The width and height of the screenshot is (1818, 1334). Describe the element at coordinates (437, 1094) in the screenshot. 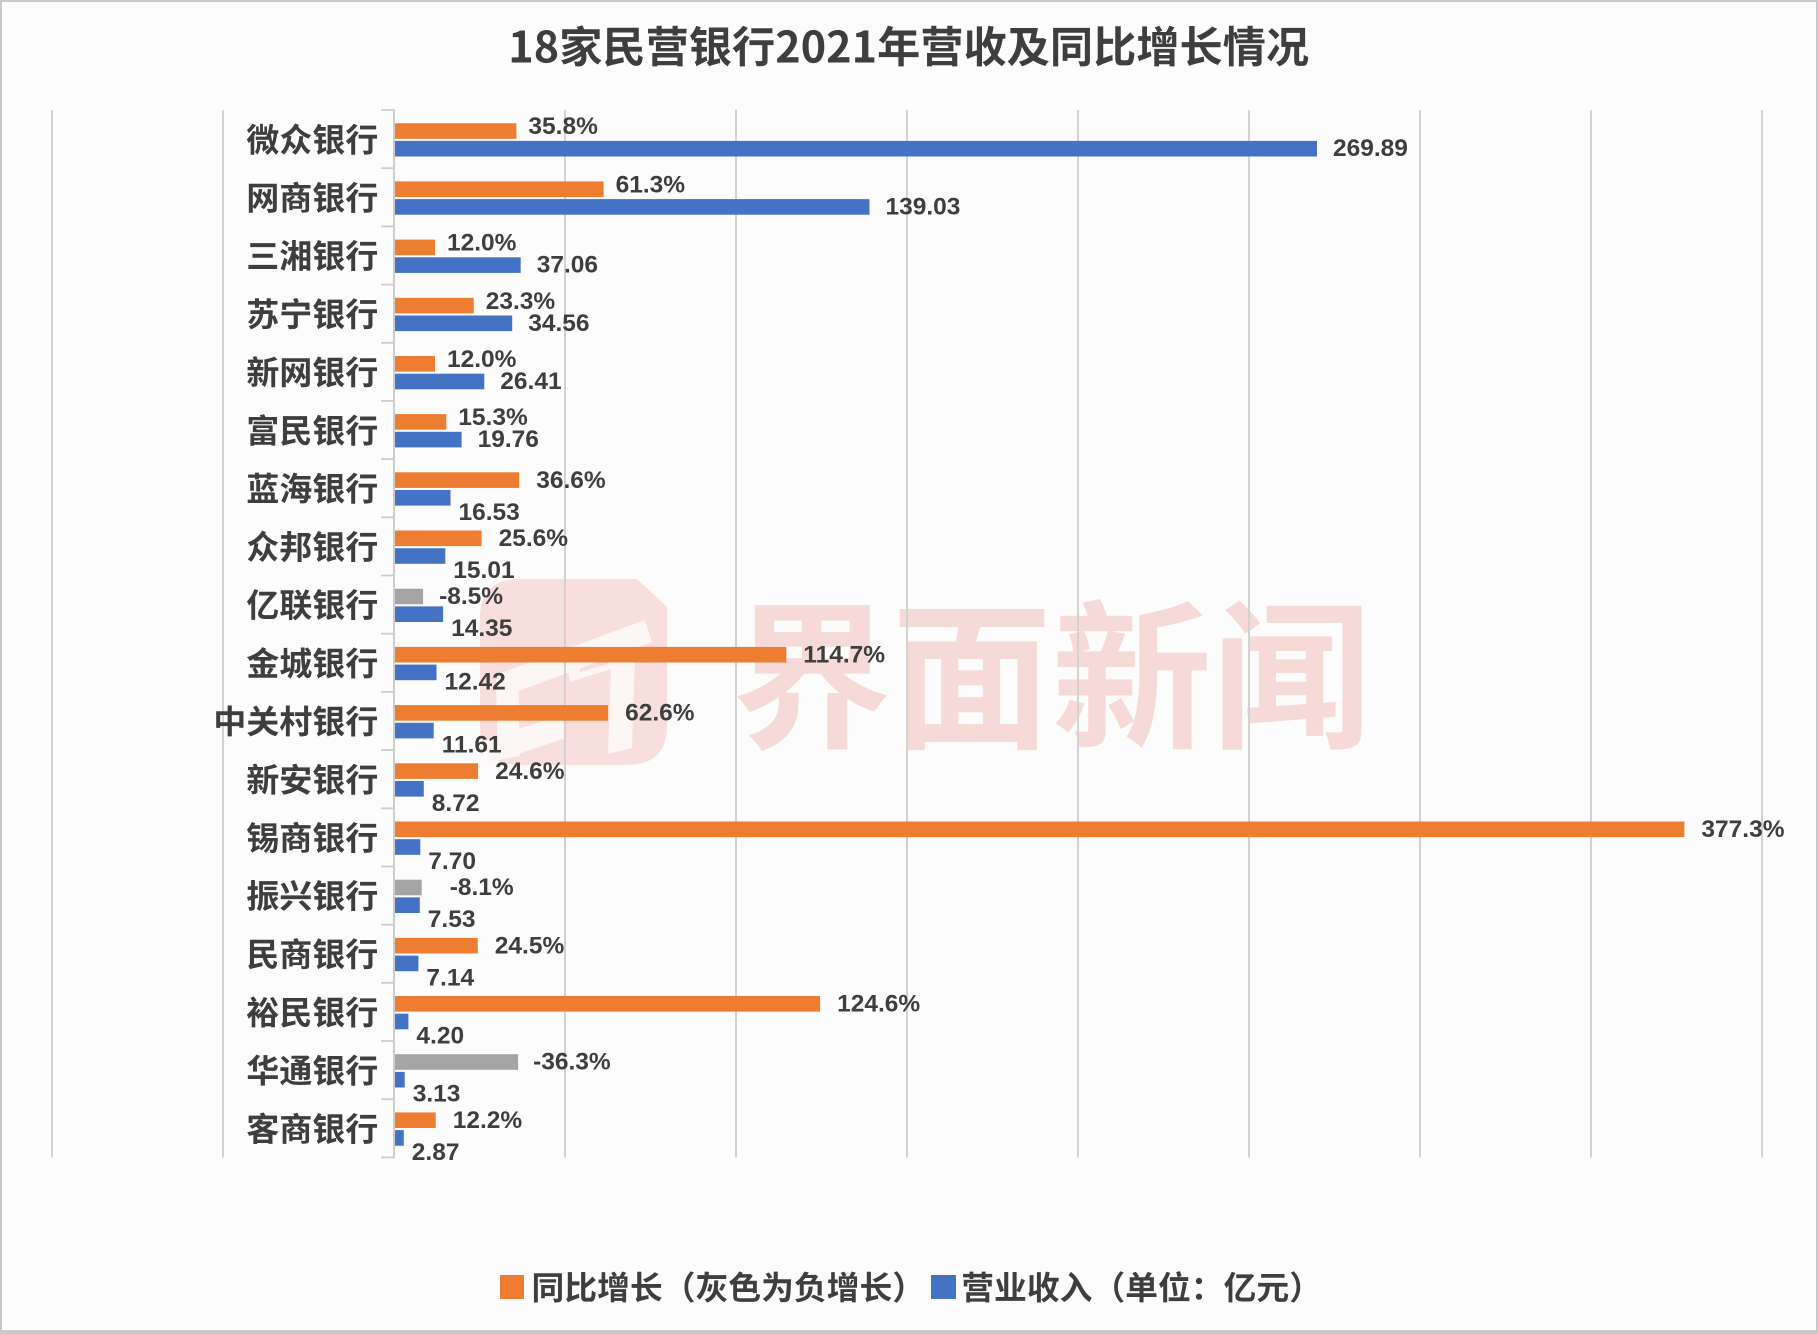

I see `svg-text: 3.13` at that location.